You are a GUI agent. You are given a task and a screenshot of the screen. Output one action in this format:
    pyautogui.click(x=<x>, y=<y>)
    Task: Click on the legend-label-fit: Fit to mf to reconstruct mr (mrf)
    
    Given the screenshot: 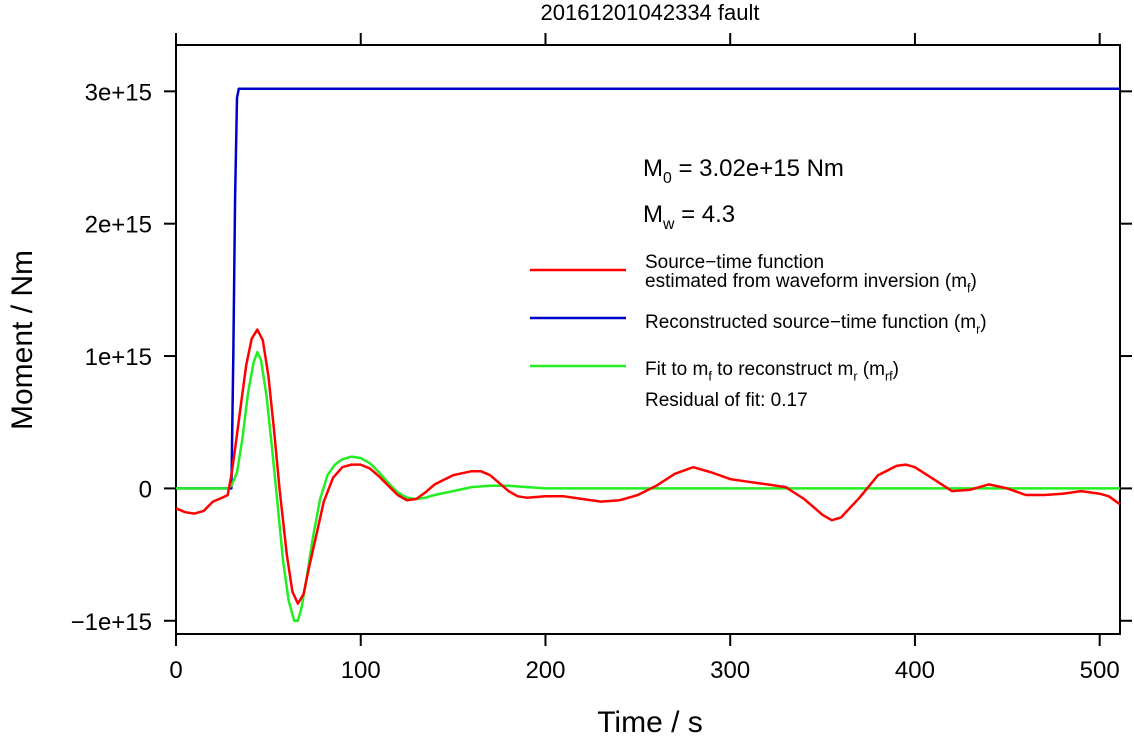 What is the action you would take?
    pyautogui.click(x=772, y=371)
    